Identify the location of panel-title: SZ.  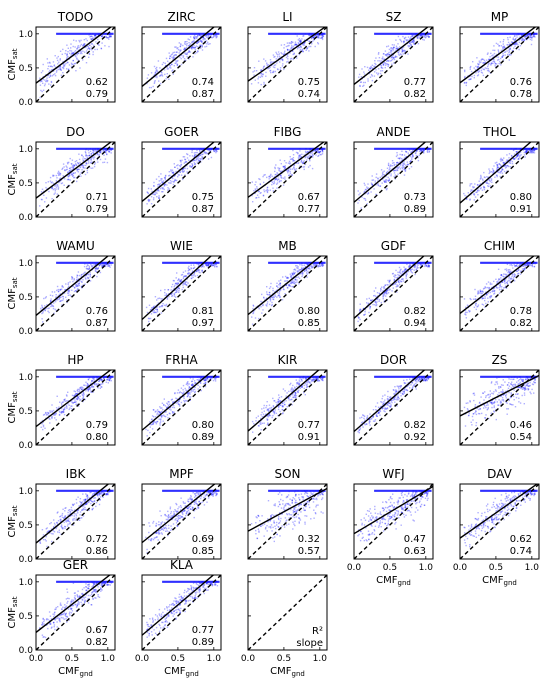
(394, 17).